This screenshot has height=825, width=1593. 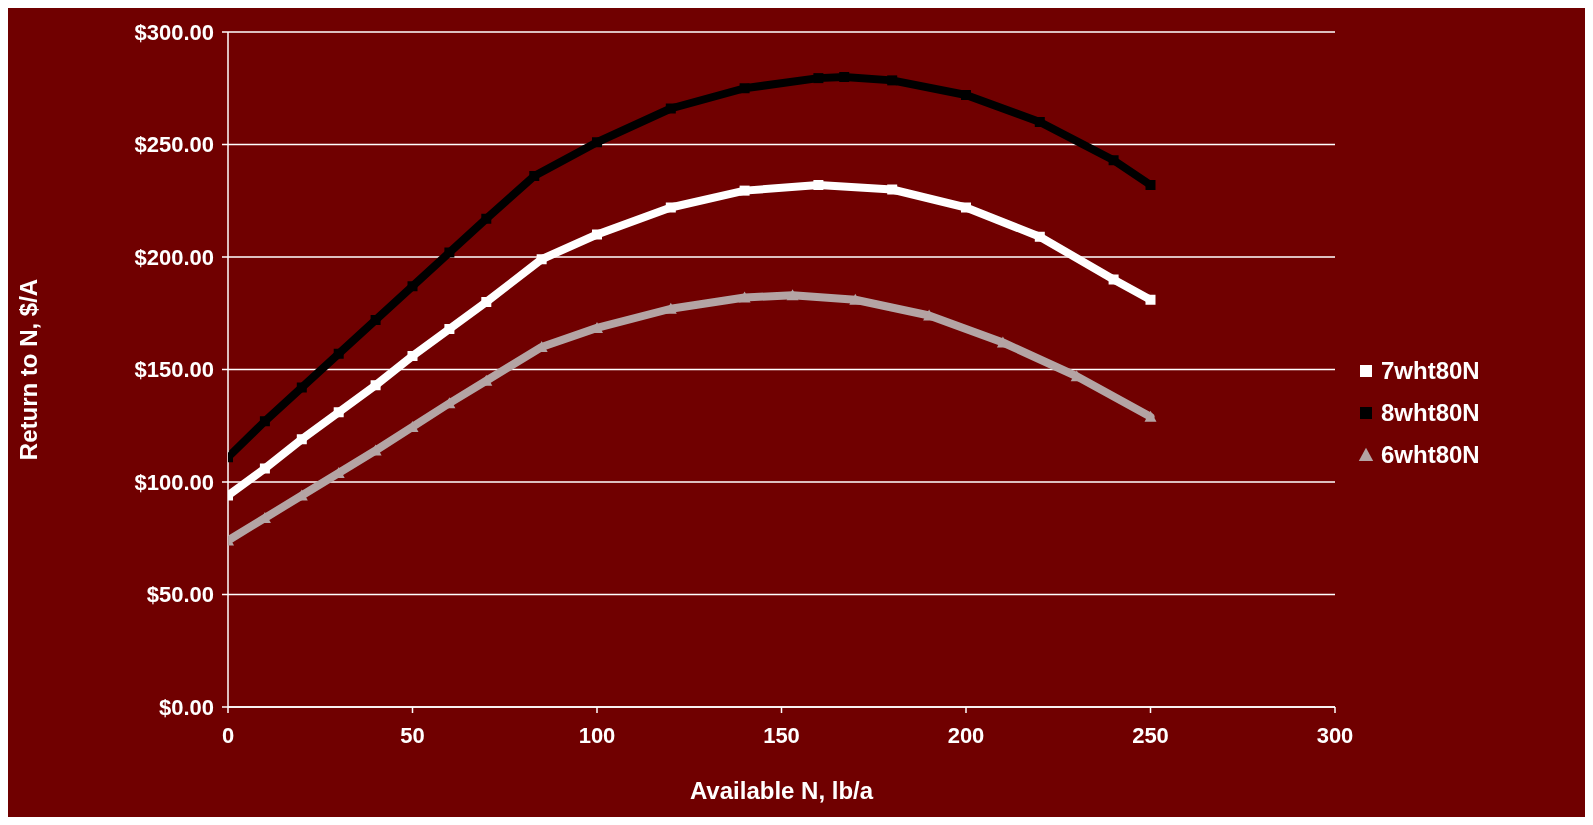 What do you see at coordinates (174, 370) in the screenshot?
I see `y-tick-label: $150.00` at bounding box center [174, 370].